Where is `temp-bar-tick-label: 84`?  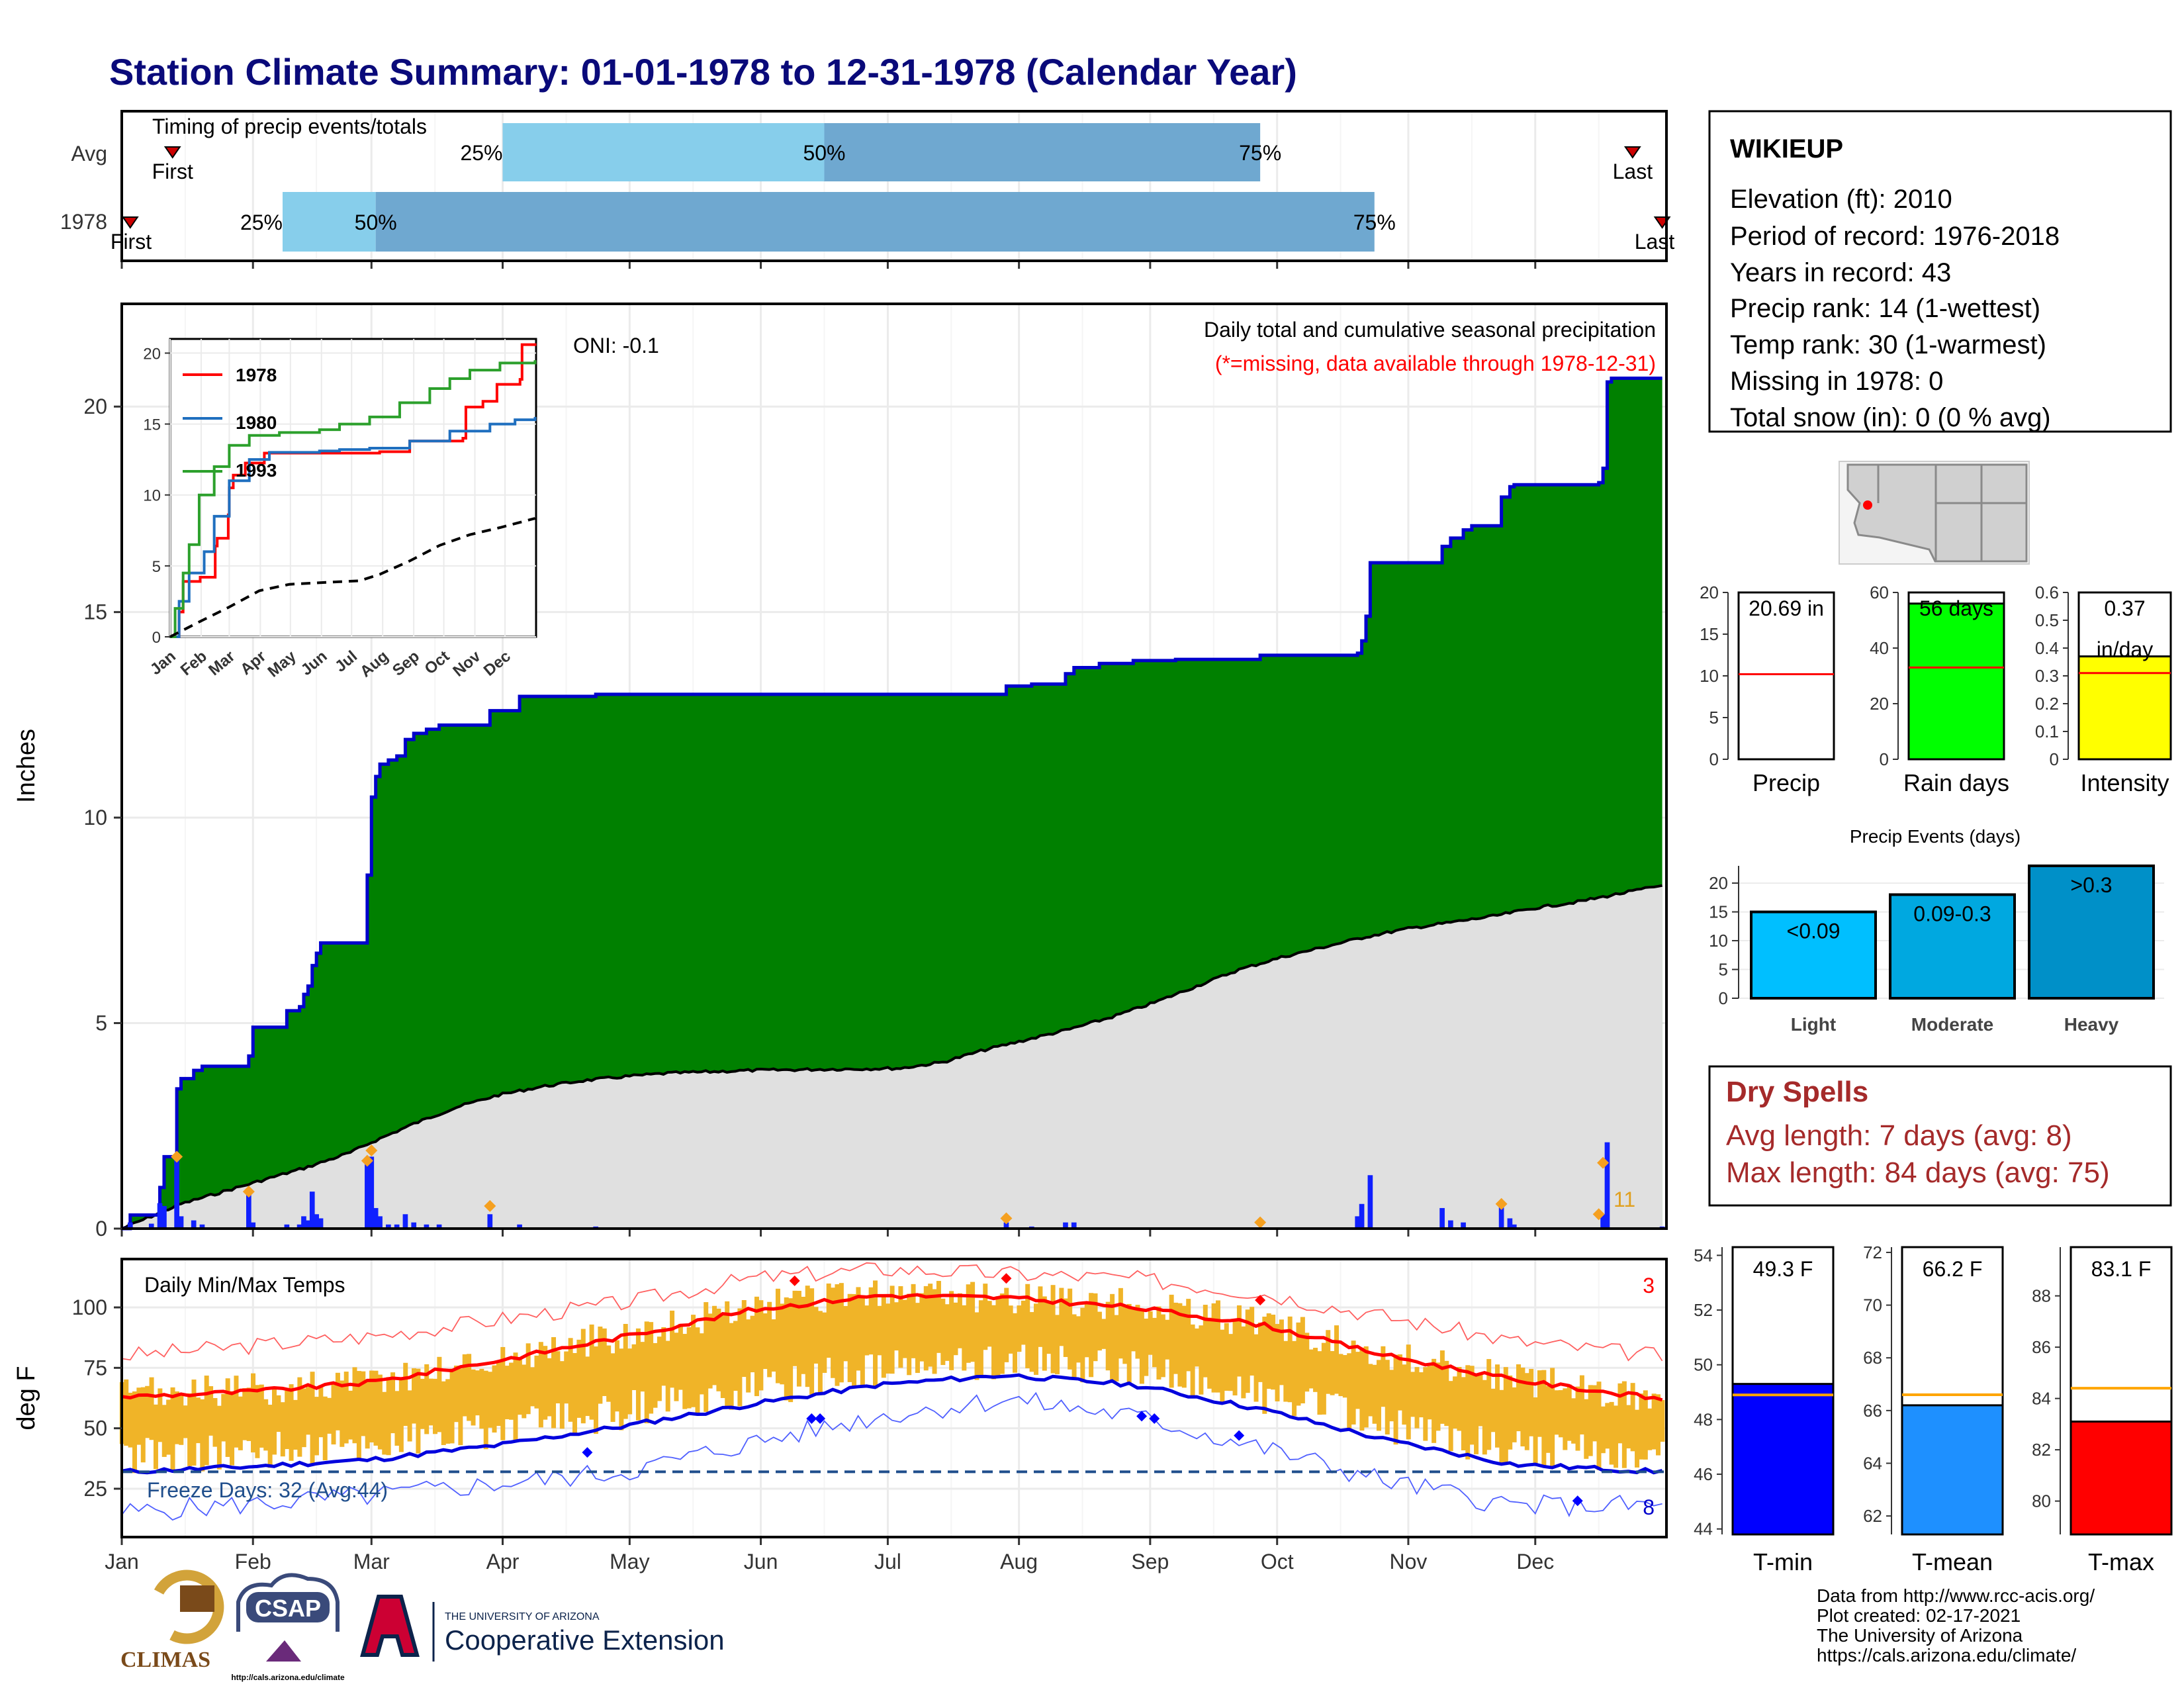 temp-bar-tick-label: 84 is located at coordinates (2042, 1399).